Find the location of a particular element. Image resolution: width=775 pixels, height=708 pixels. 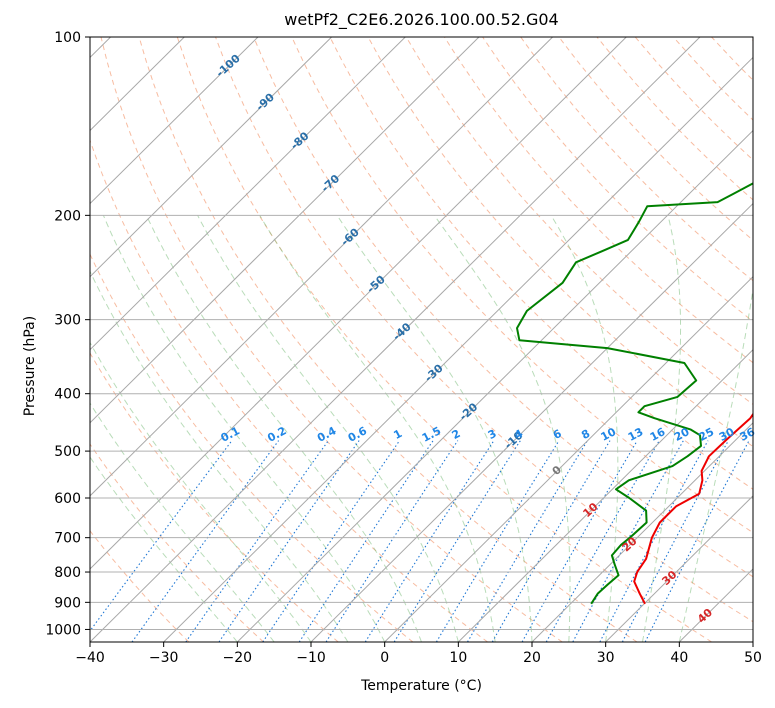

mixing-ratio-label: 25 is located at coordinates (707, 434).